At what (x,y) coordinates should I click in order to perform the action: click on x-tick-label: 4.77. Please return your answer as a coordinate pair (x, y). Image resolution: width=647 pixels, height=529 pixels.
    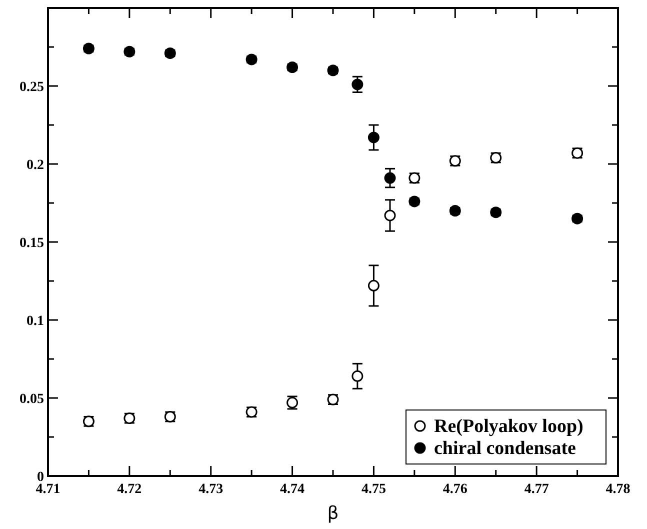
    Looking at the image, I should click on (536, 489).